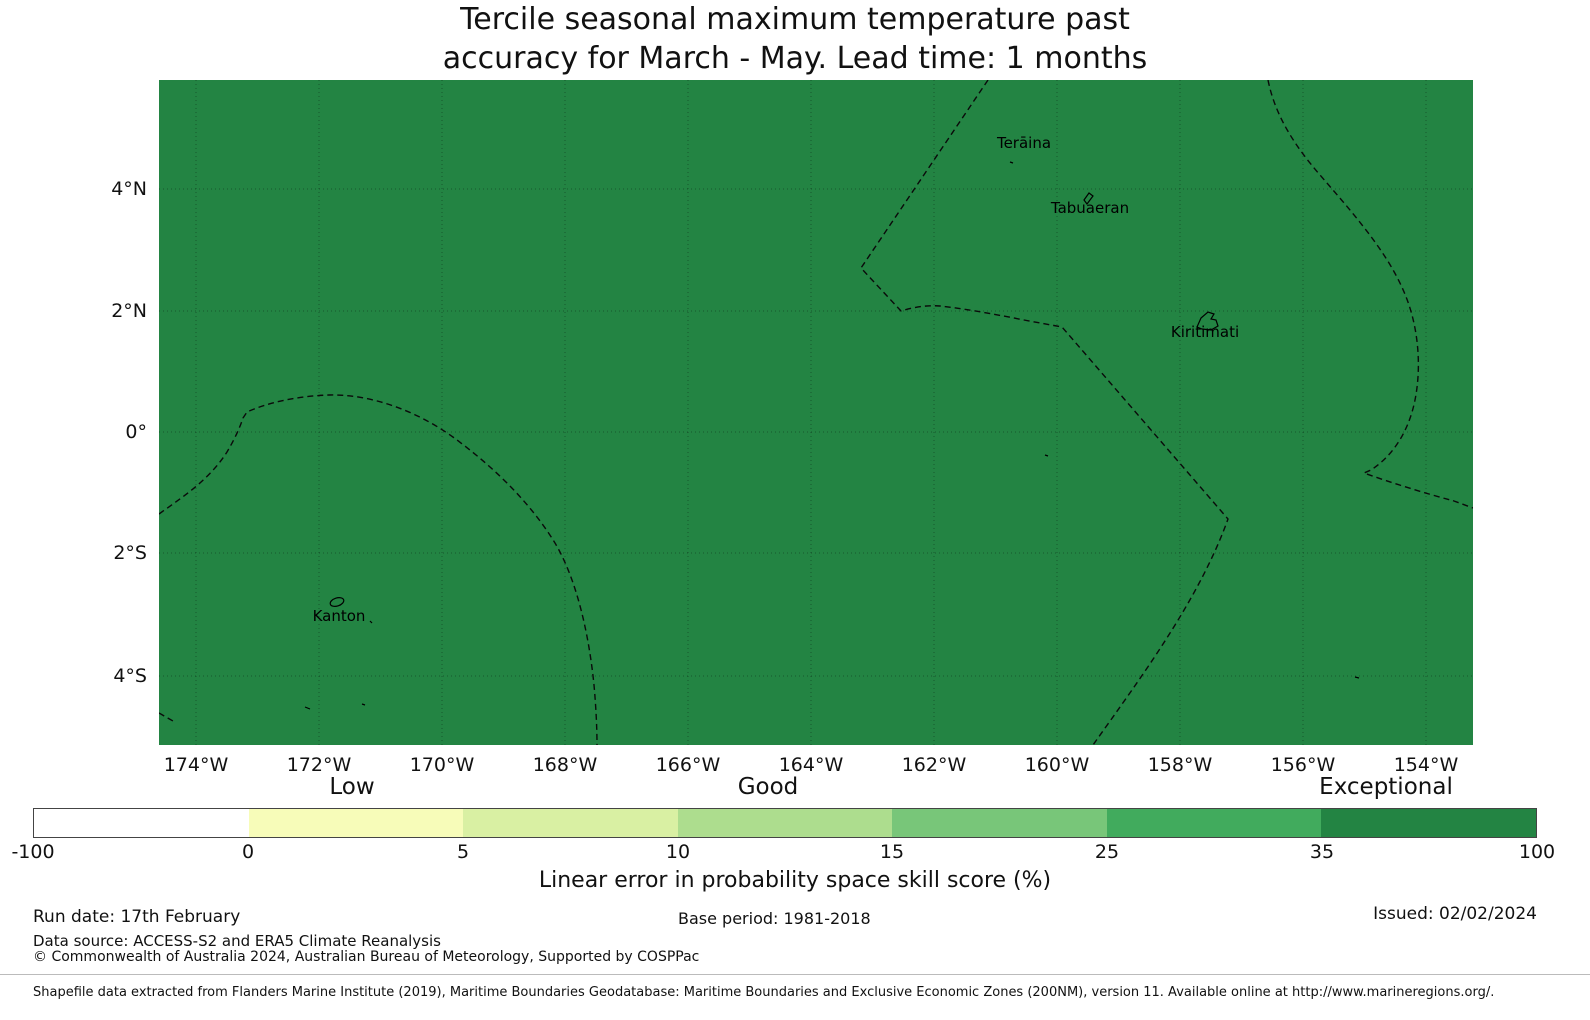 This screenshot has width=1590, height=1020. What do you see at coordinates (934, 765) in the screenshot?
I see `x-tick-label-162w: 162°W` at bounding box center [934, 765].